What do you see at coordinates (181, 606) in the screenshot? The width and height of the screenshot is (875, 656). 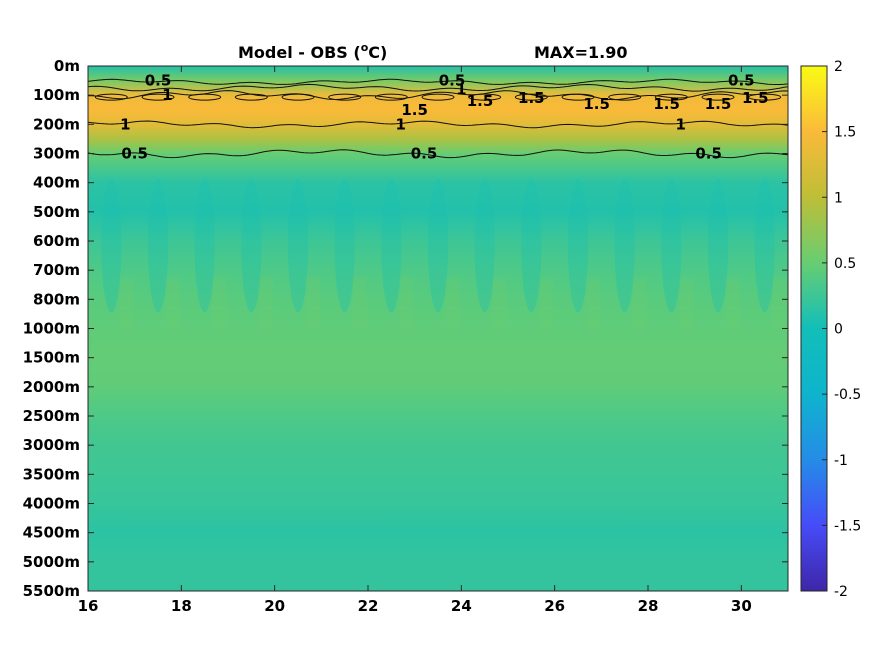 I see `x-tick-label: 18` at bounding box center [181, 606].